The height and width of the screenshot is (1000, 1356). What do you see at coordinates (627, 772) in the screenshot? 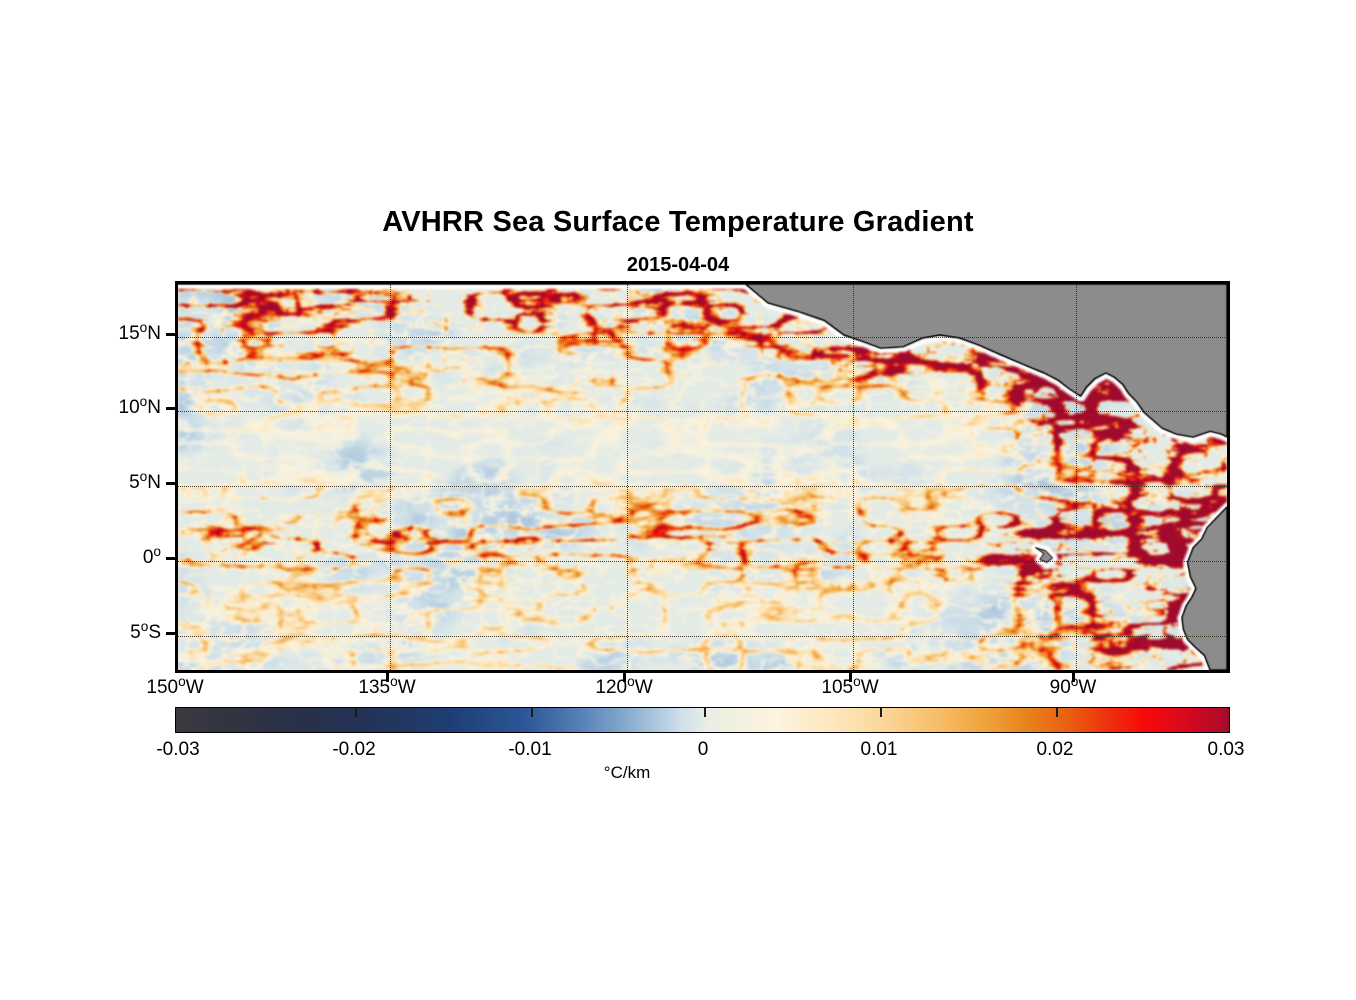
I see `colorbar-unit-text: °C/km` at bounding box center [627, 772].